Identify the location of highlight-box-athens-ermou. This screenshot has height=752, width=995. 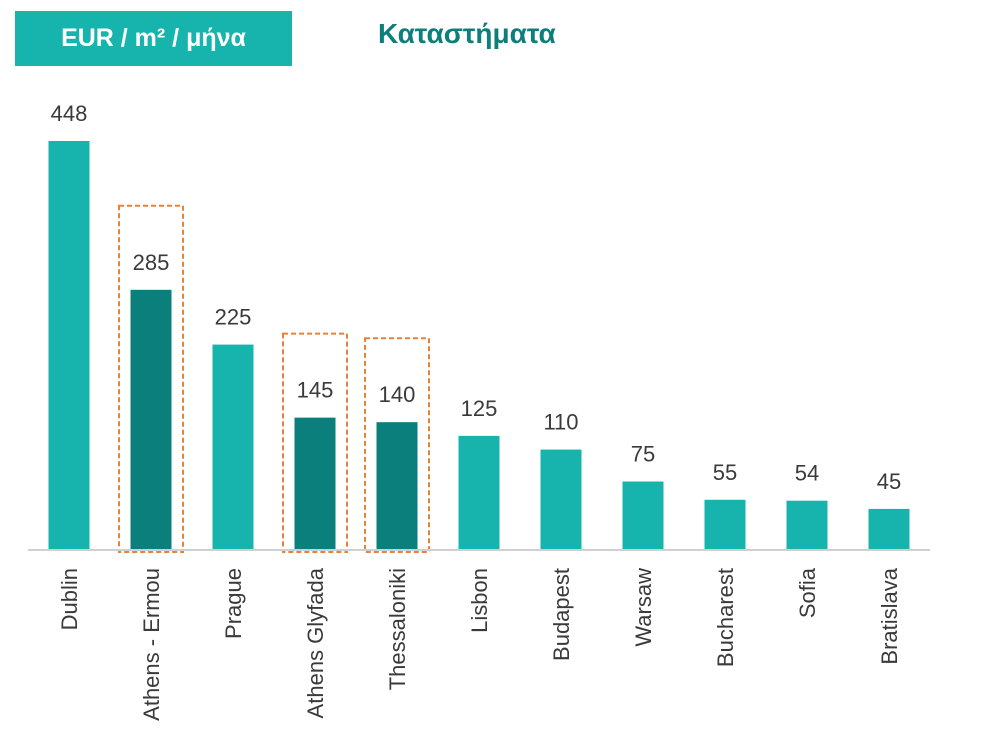
(151, 378).